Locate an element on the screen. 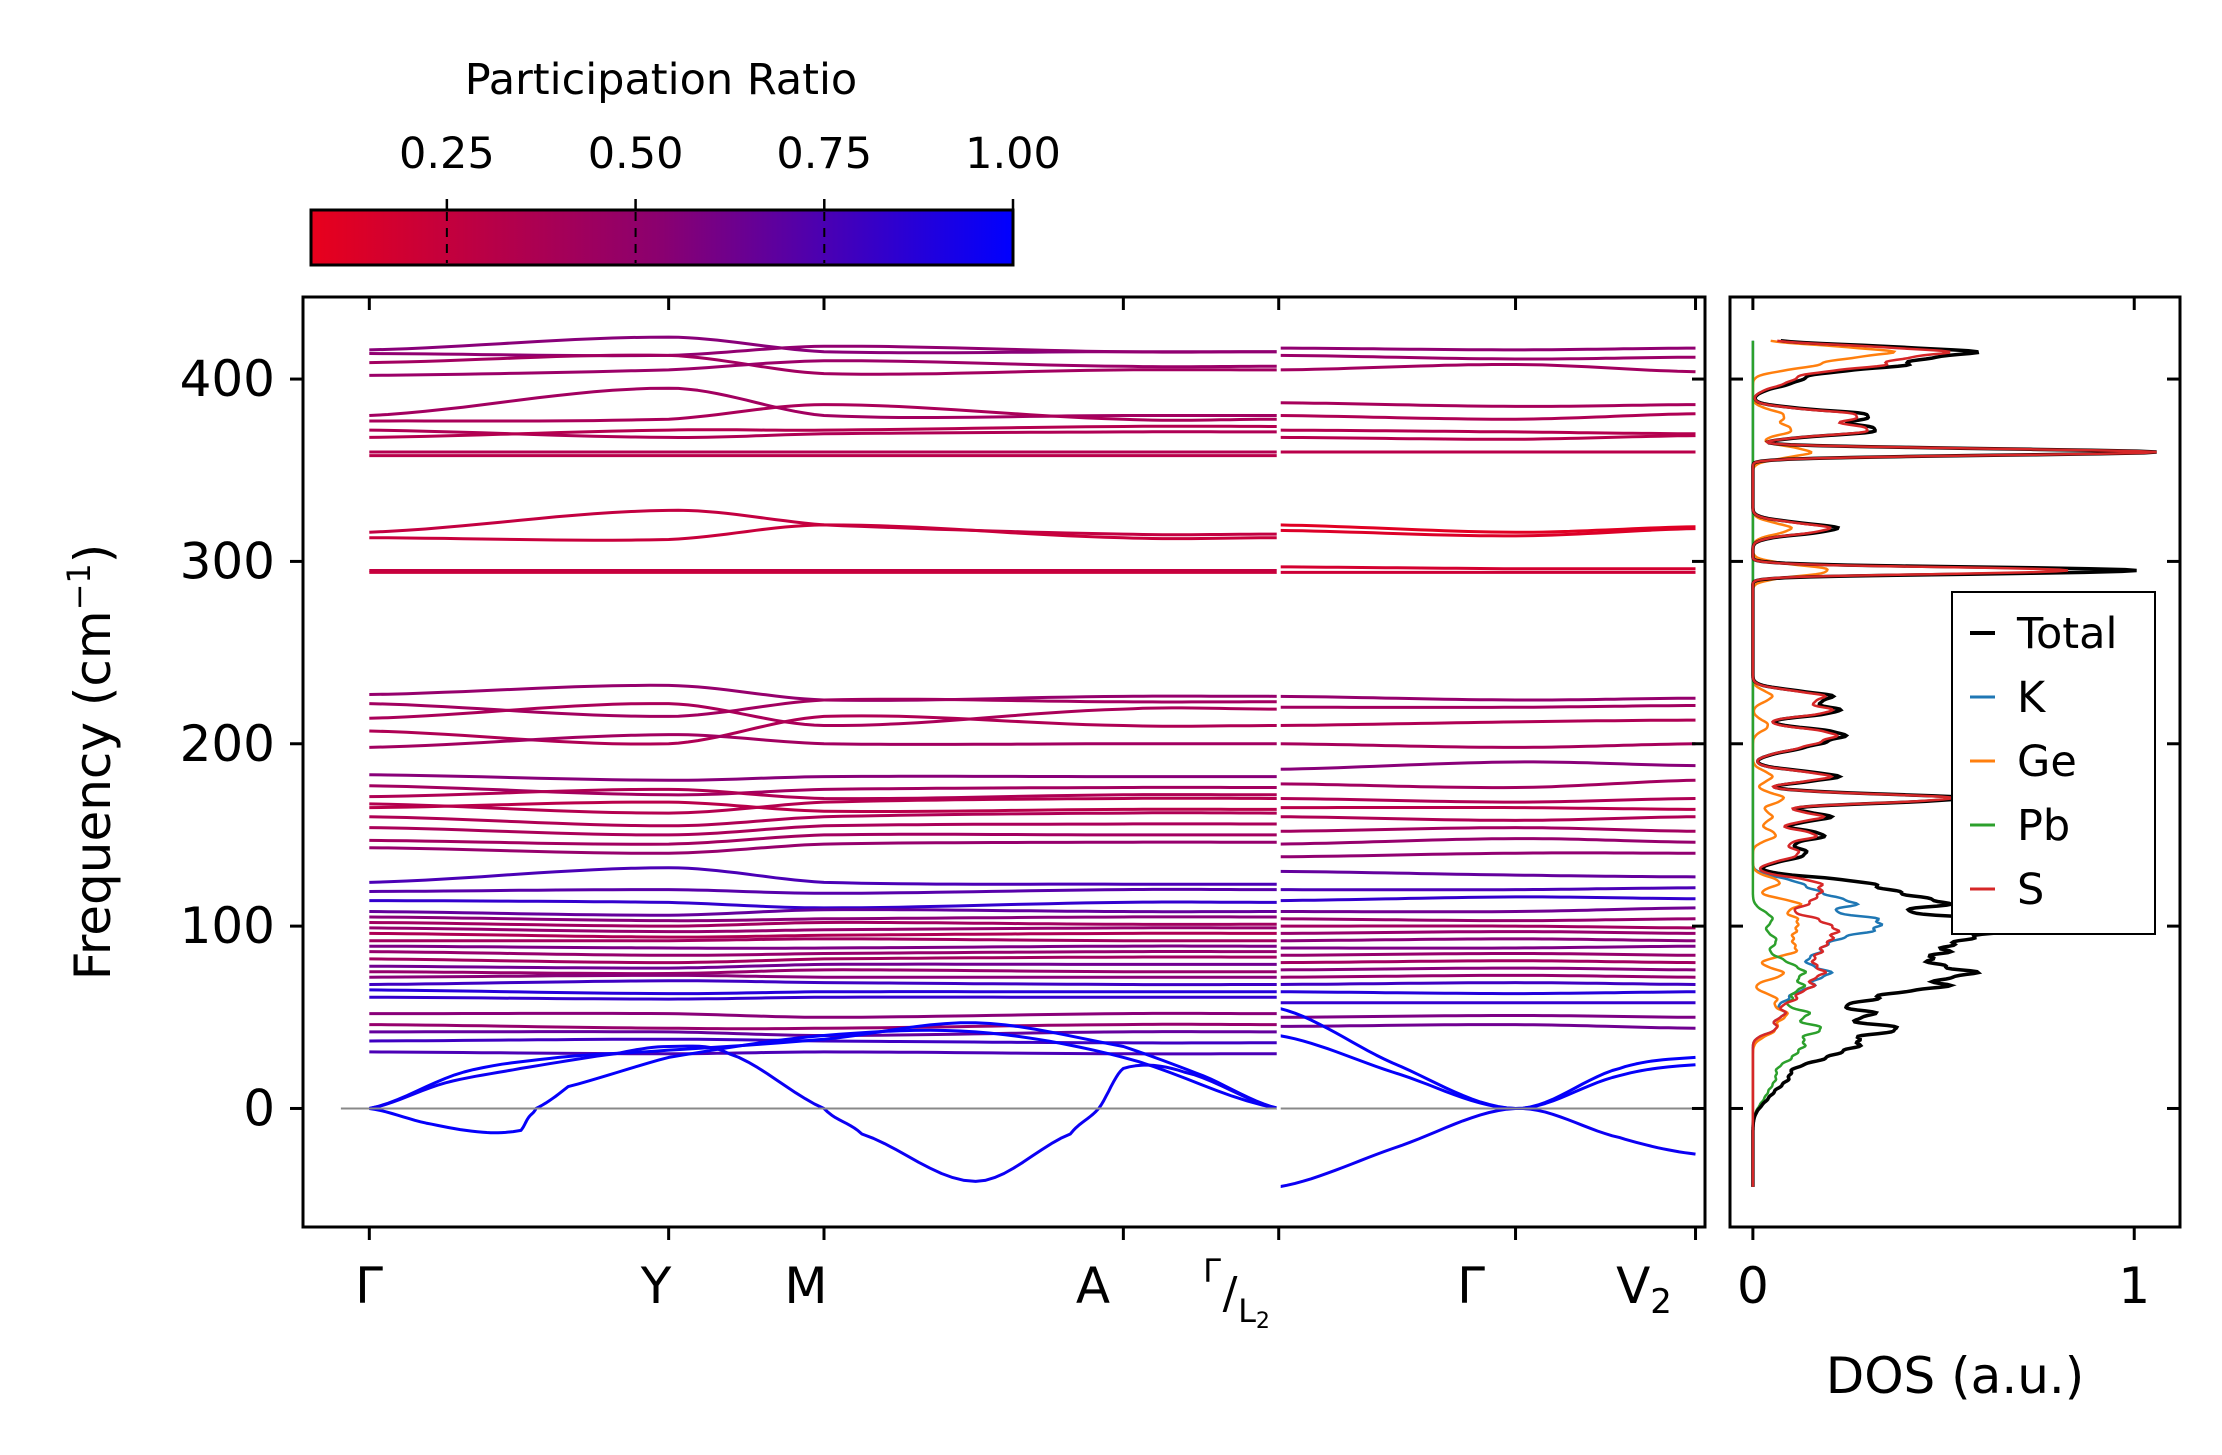 This screenshot has width=2222, height=1455. frequency-axis-label: Frequency (cm−1) is located at coordinates (91, 762).